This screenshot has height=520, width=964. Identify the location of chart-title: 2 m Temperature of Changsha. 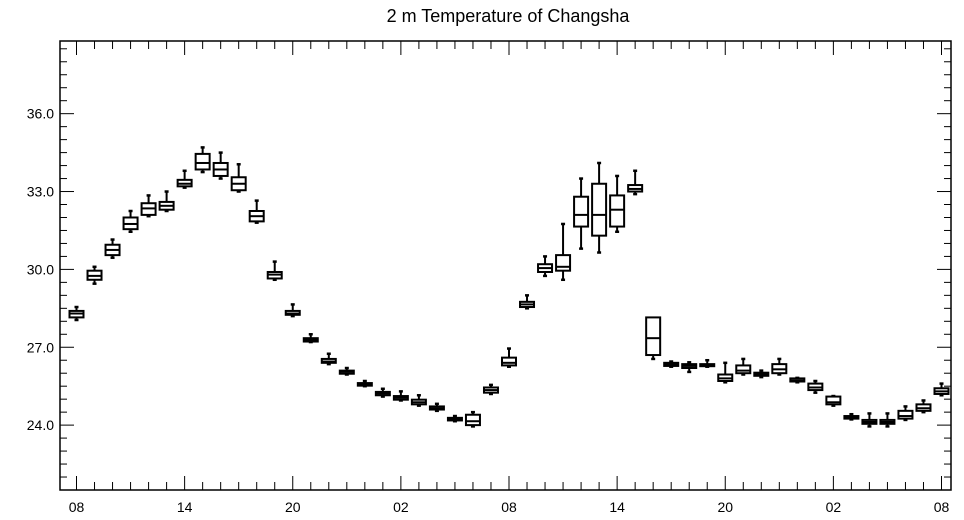
(509, 16).